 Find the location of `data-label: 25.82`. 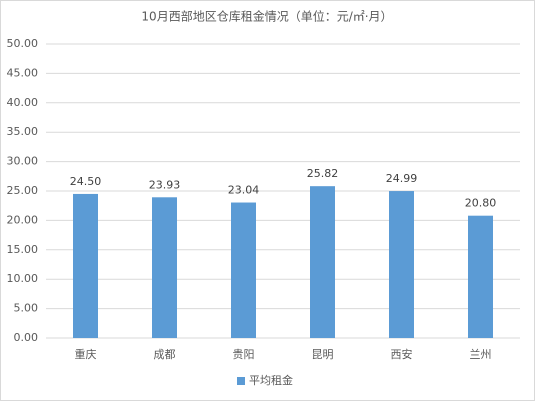

data-label: 25.82 is located at coordinates (323, 173).